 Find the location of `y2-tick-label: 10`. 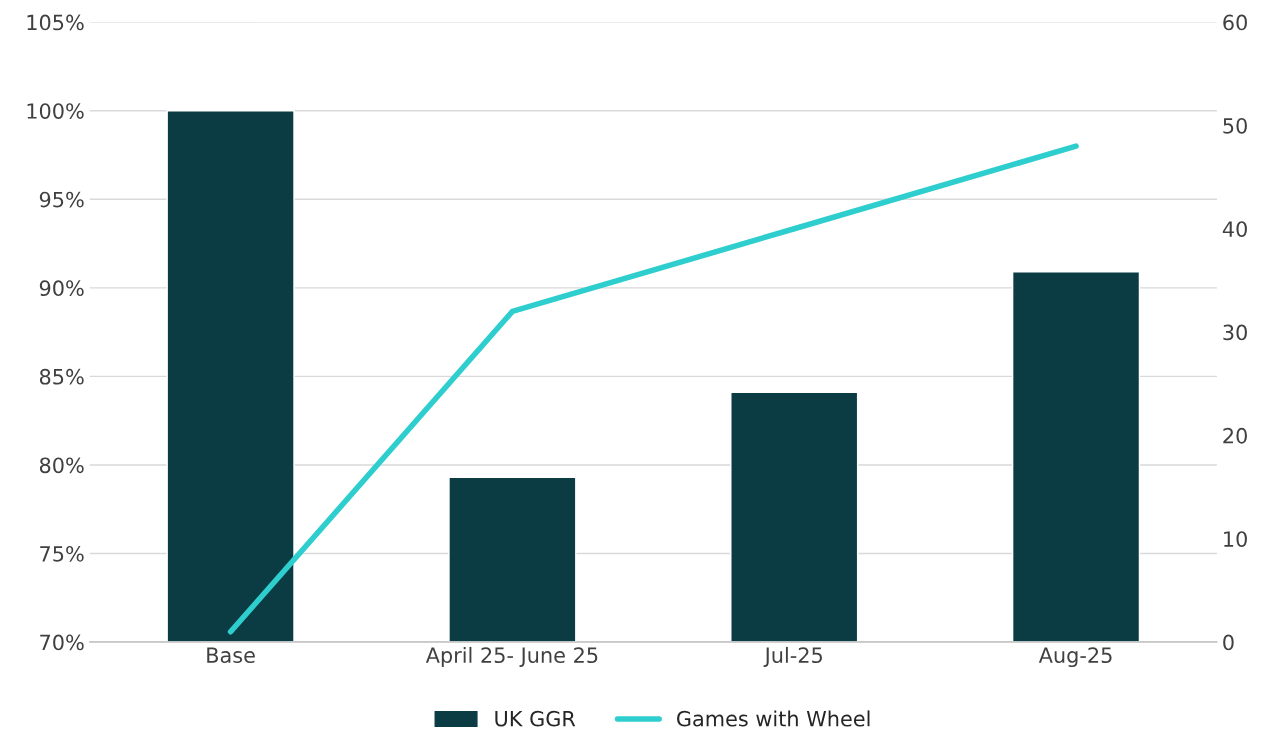

y2-tick-label: 10 is located at coordinates (1235, 539).